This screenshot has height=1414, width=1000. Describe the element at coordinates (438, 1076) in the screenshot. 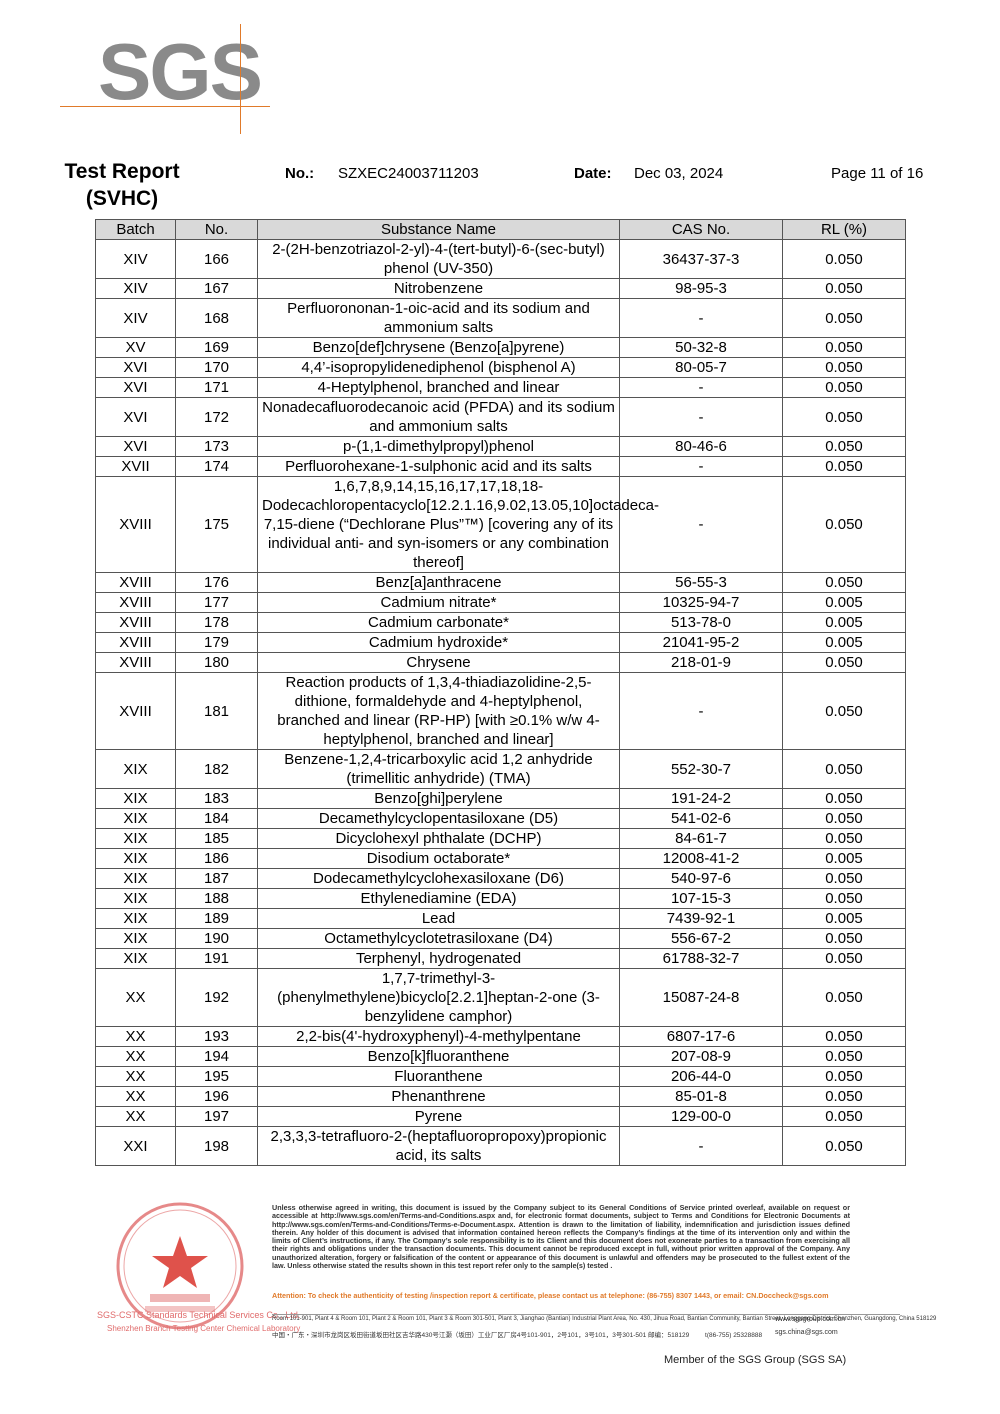

I see `cell-substance-name: Fluoranthene` at that location.